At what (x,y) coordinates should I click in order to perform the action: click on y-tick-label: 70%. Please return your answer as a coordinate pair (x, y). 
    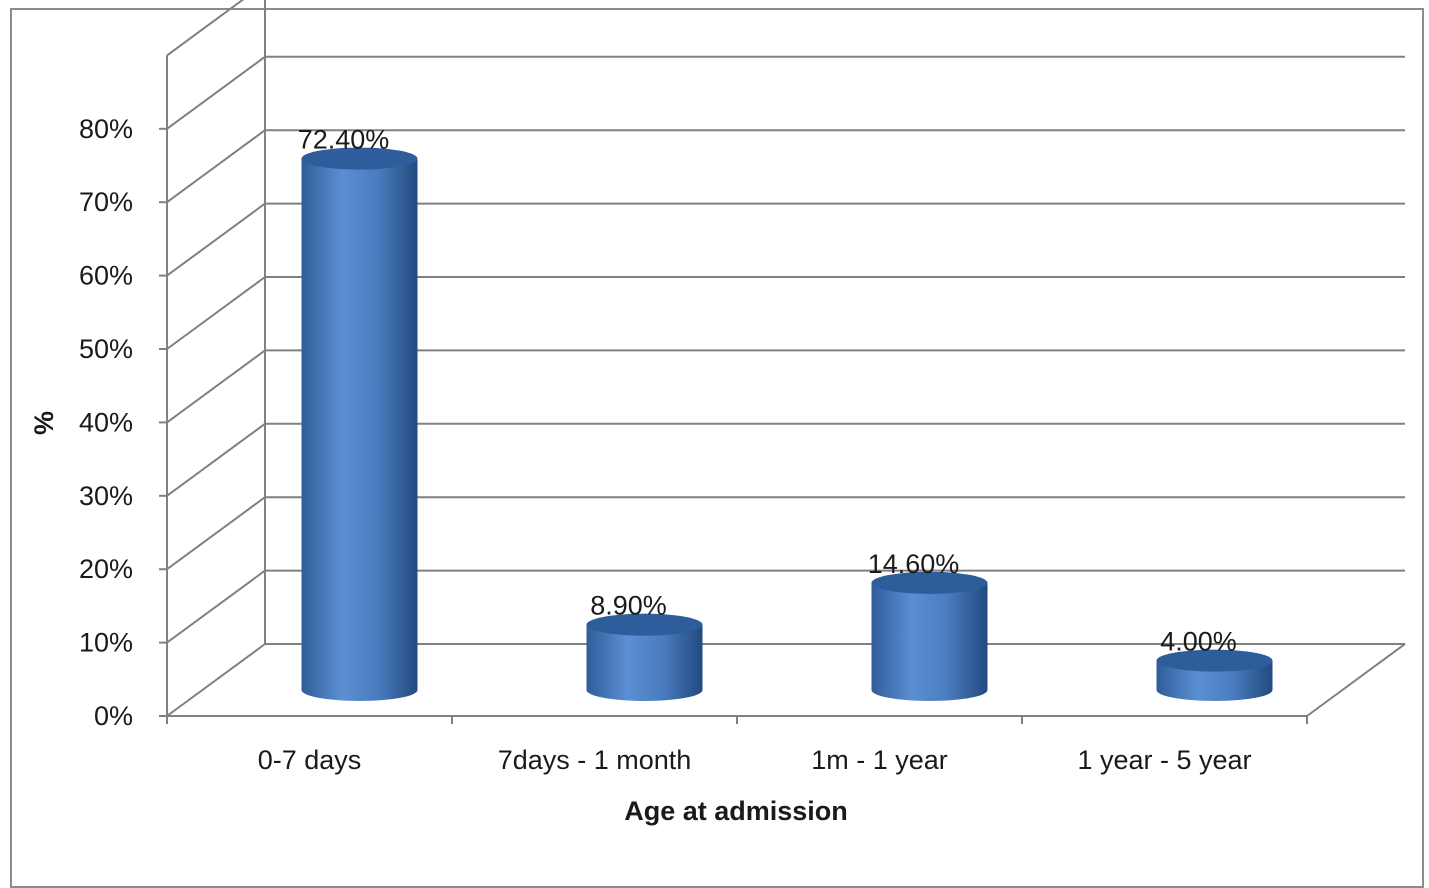
    Looking at the image, I should click on (106, 202).